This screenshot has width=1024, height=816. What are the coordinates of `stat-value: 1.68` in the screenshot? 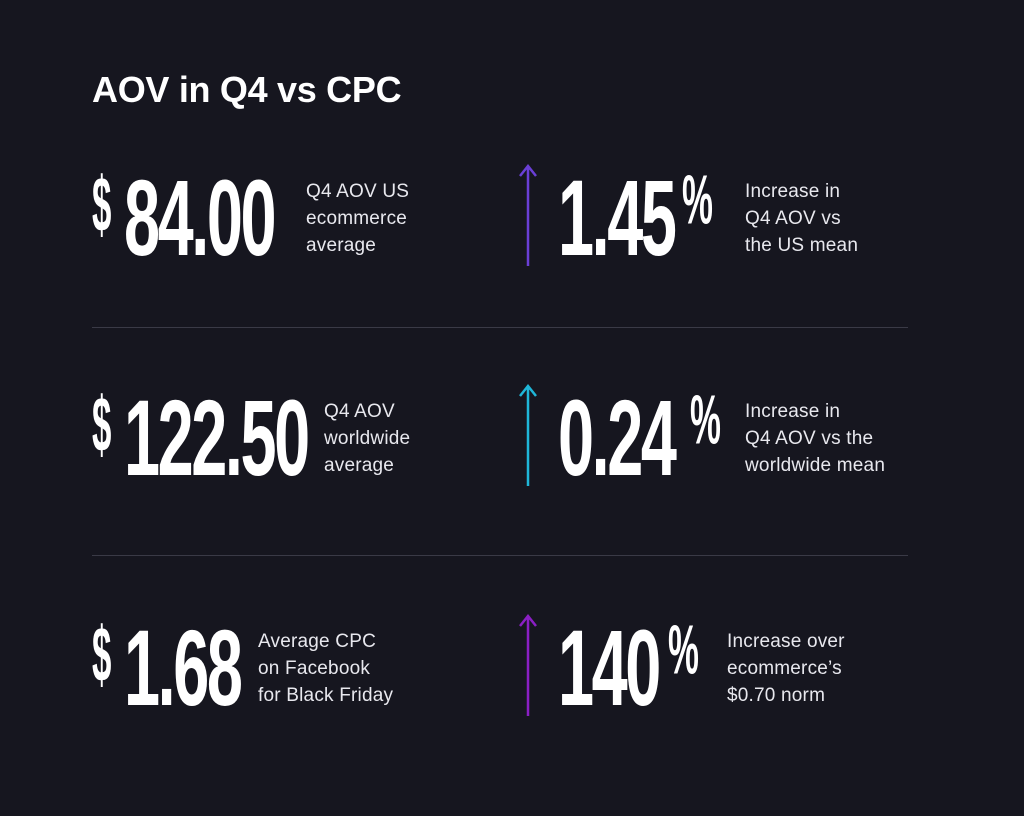 It's located at (183, 667).